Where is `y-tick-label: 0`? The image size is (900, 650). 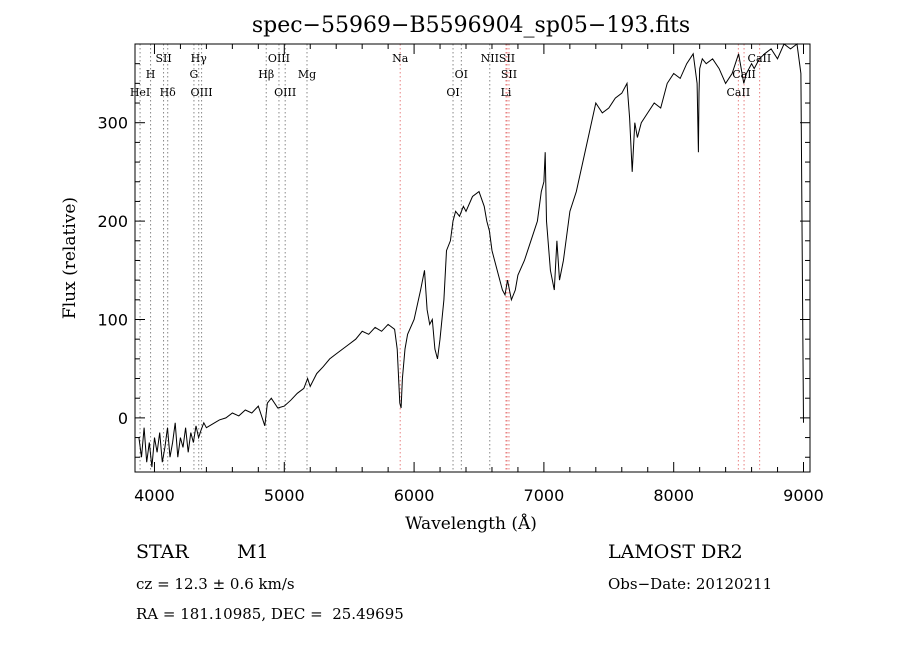 y-tick-label: 0 is located at coordinates (123, 418).